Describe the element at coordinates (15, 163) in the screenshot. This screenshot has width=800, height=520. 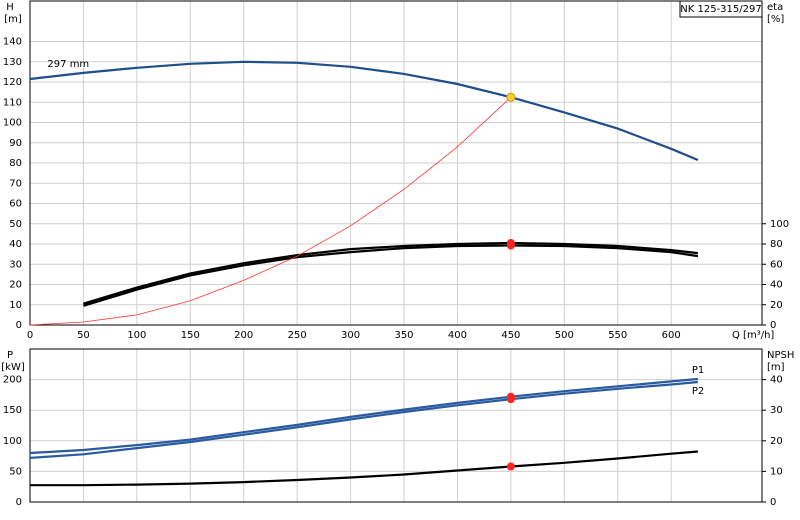
I see `y-tick-label: 80` at that location.